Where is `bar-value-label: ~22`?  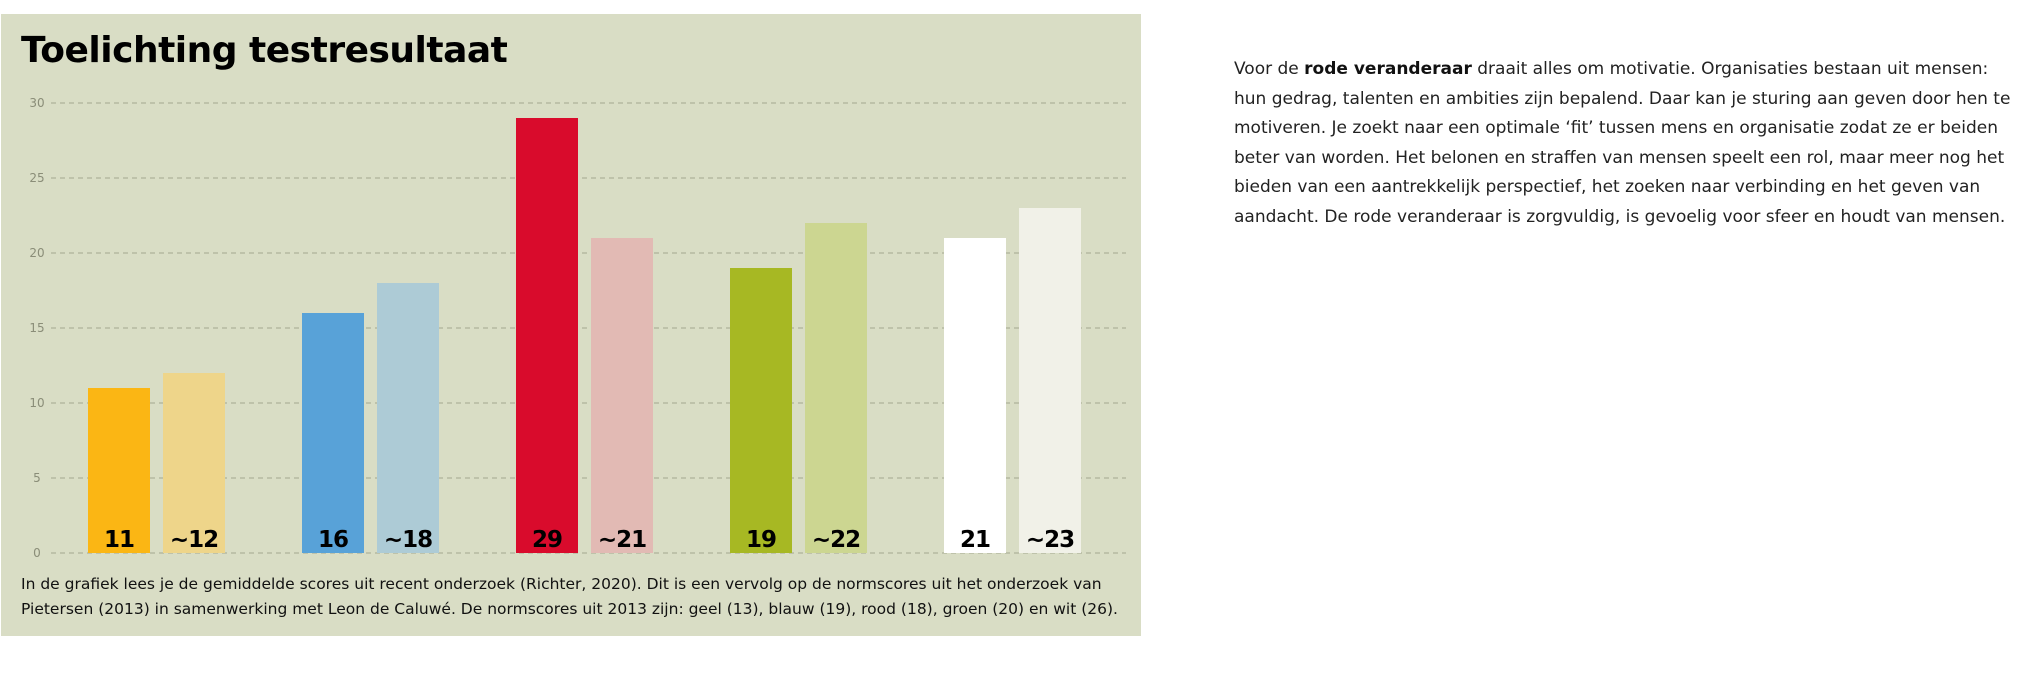
bar-value-label: ~22 is located at coordinates (836, 540).